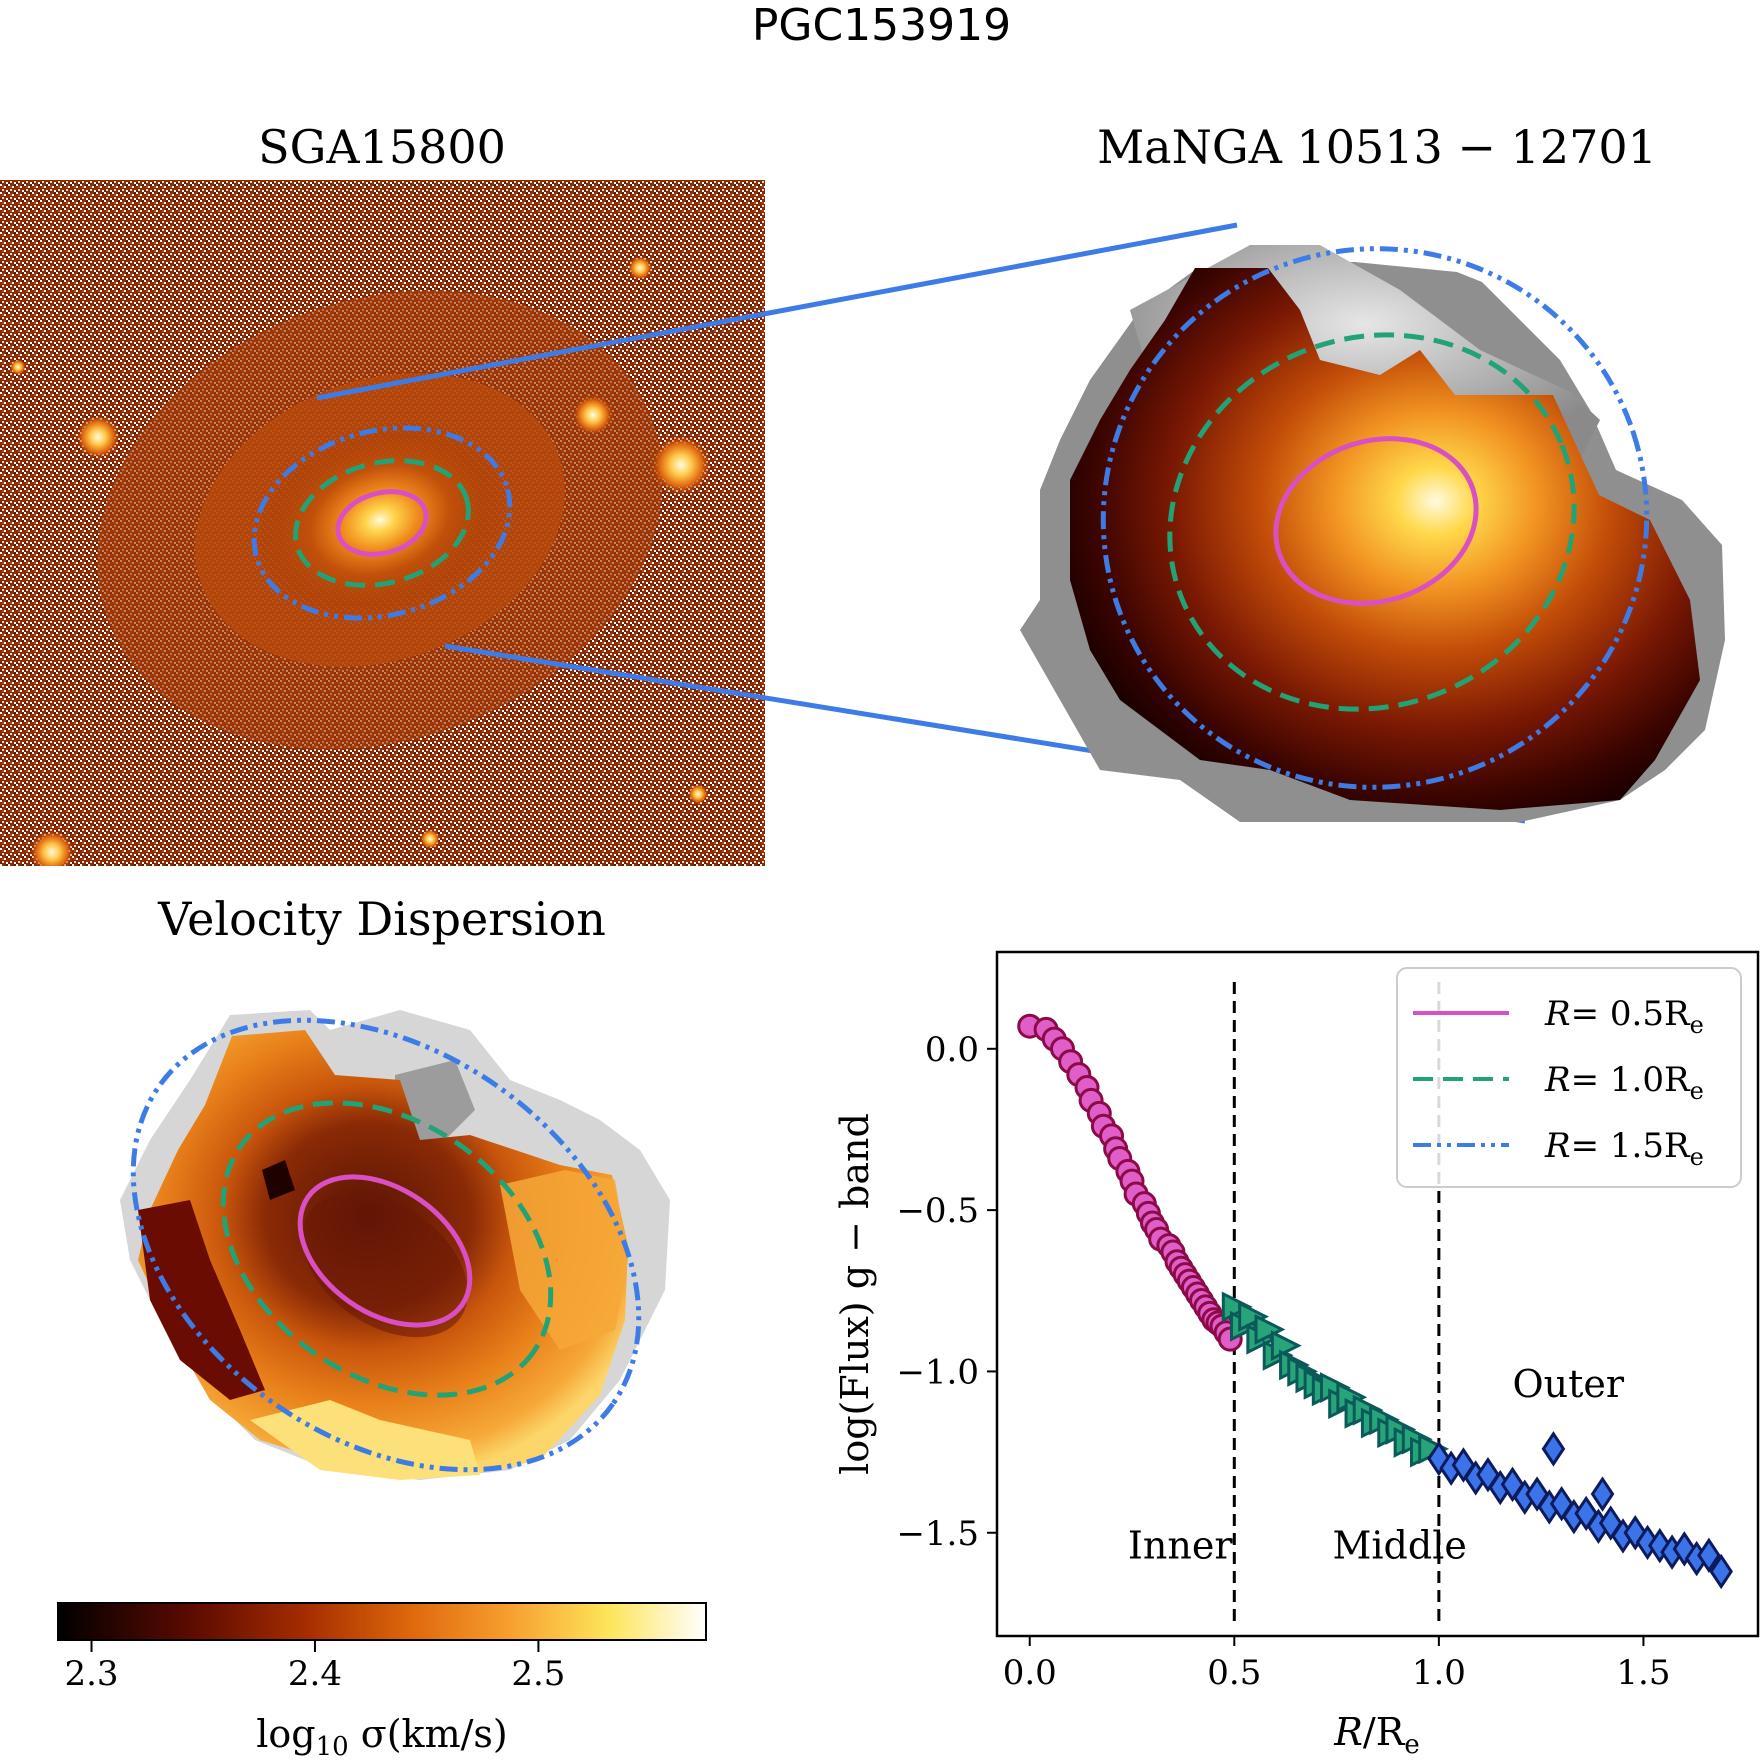 The width and height of the screenshot is (1763, 1763). I want to click on x-axis-label-r: R, so click(1348, 1732).